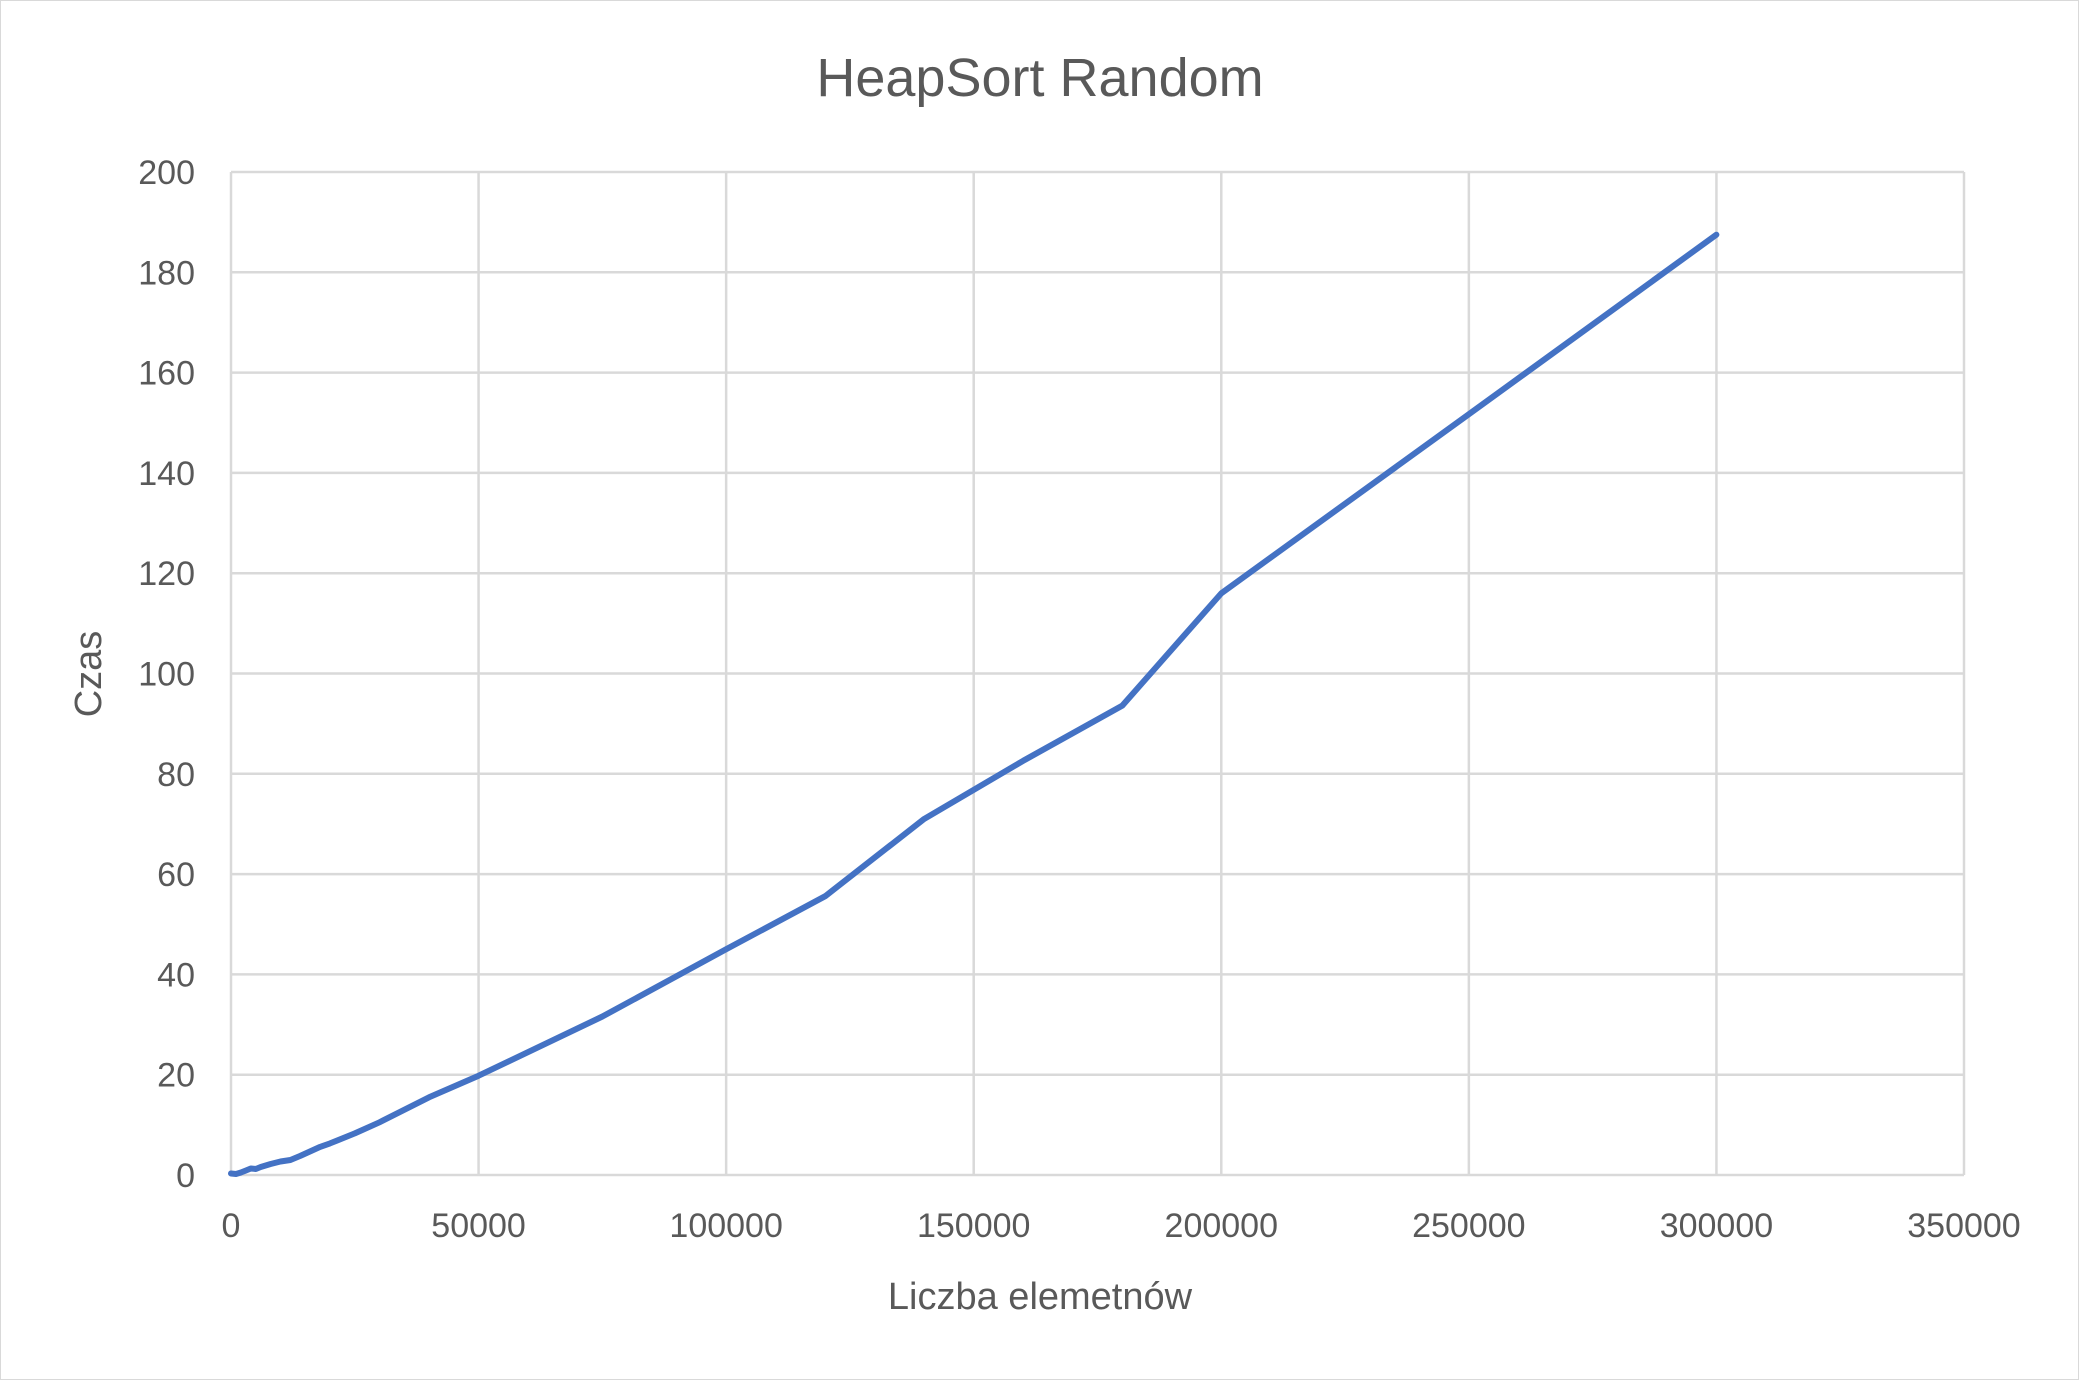 The width and height of the screenshot is (2079, 1381). I want to click on y-tick-label: 0, so click(185, 1176).